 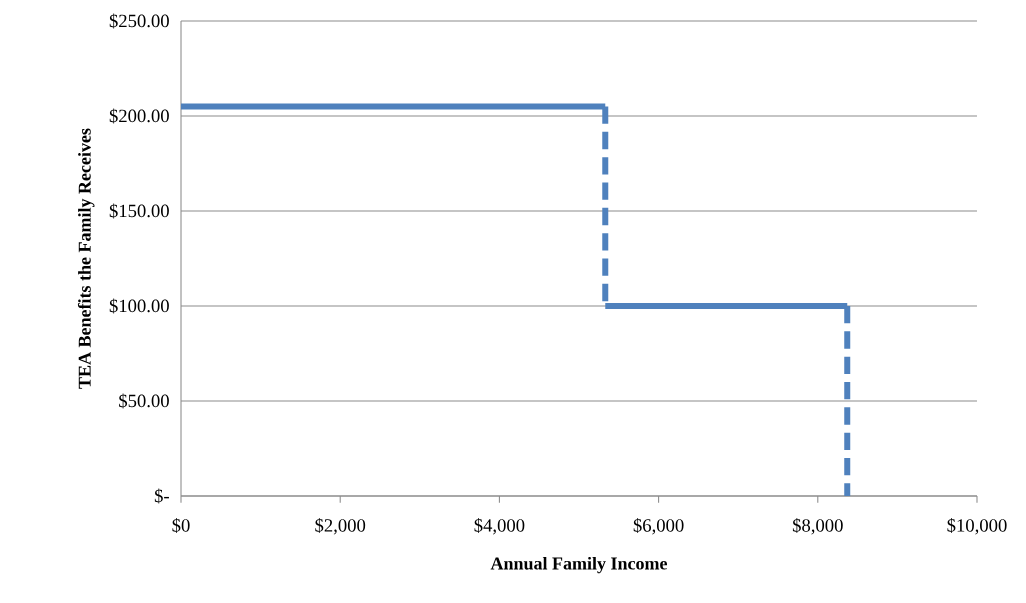 What do you see at coordinates (139, 116) in the screenshot?
I see `y-tick-label: $200.00` at bounding box center [139, 116].